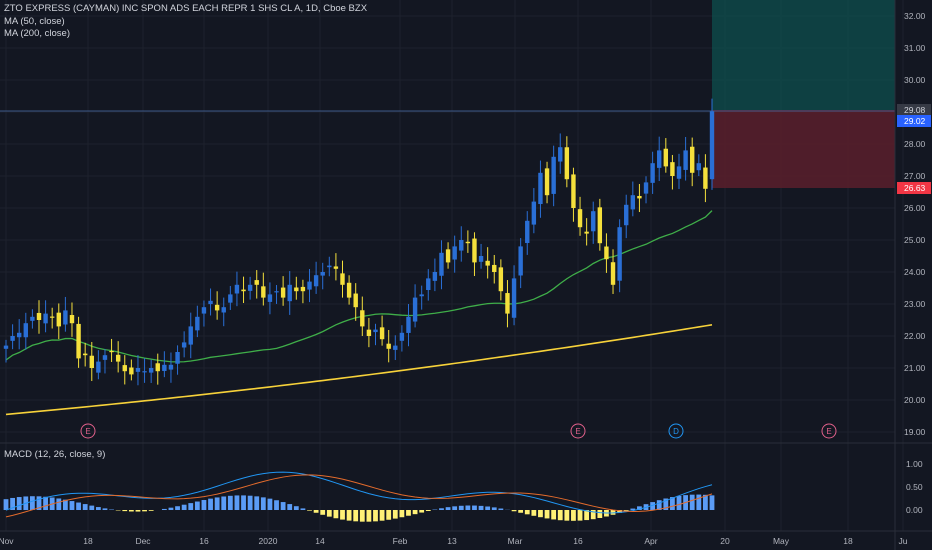  I want to click on time-tick-label: Feb, so click(400, 541).